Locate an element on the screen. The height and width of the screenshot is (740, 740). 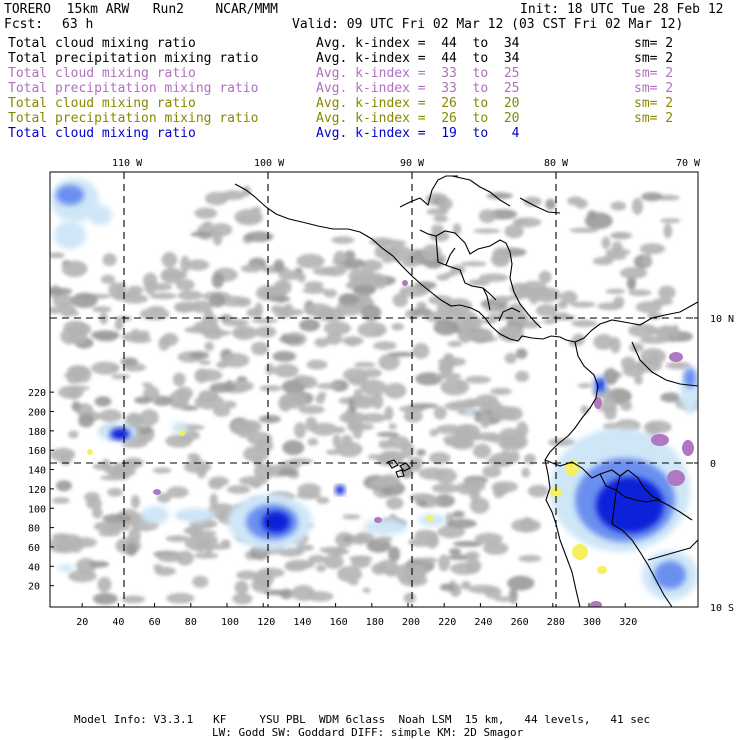
y-tick-label: 180 is located at coordinates (37, 432).